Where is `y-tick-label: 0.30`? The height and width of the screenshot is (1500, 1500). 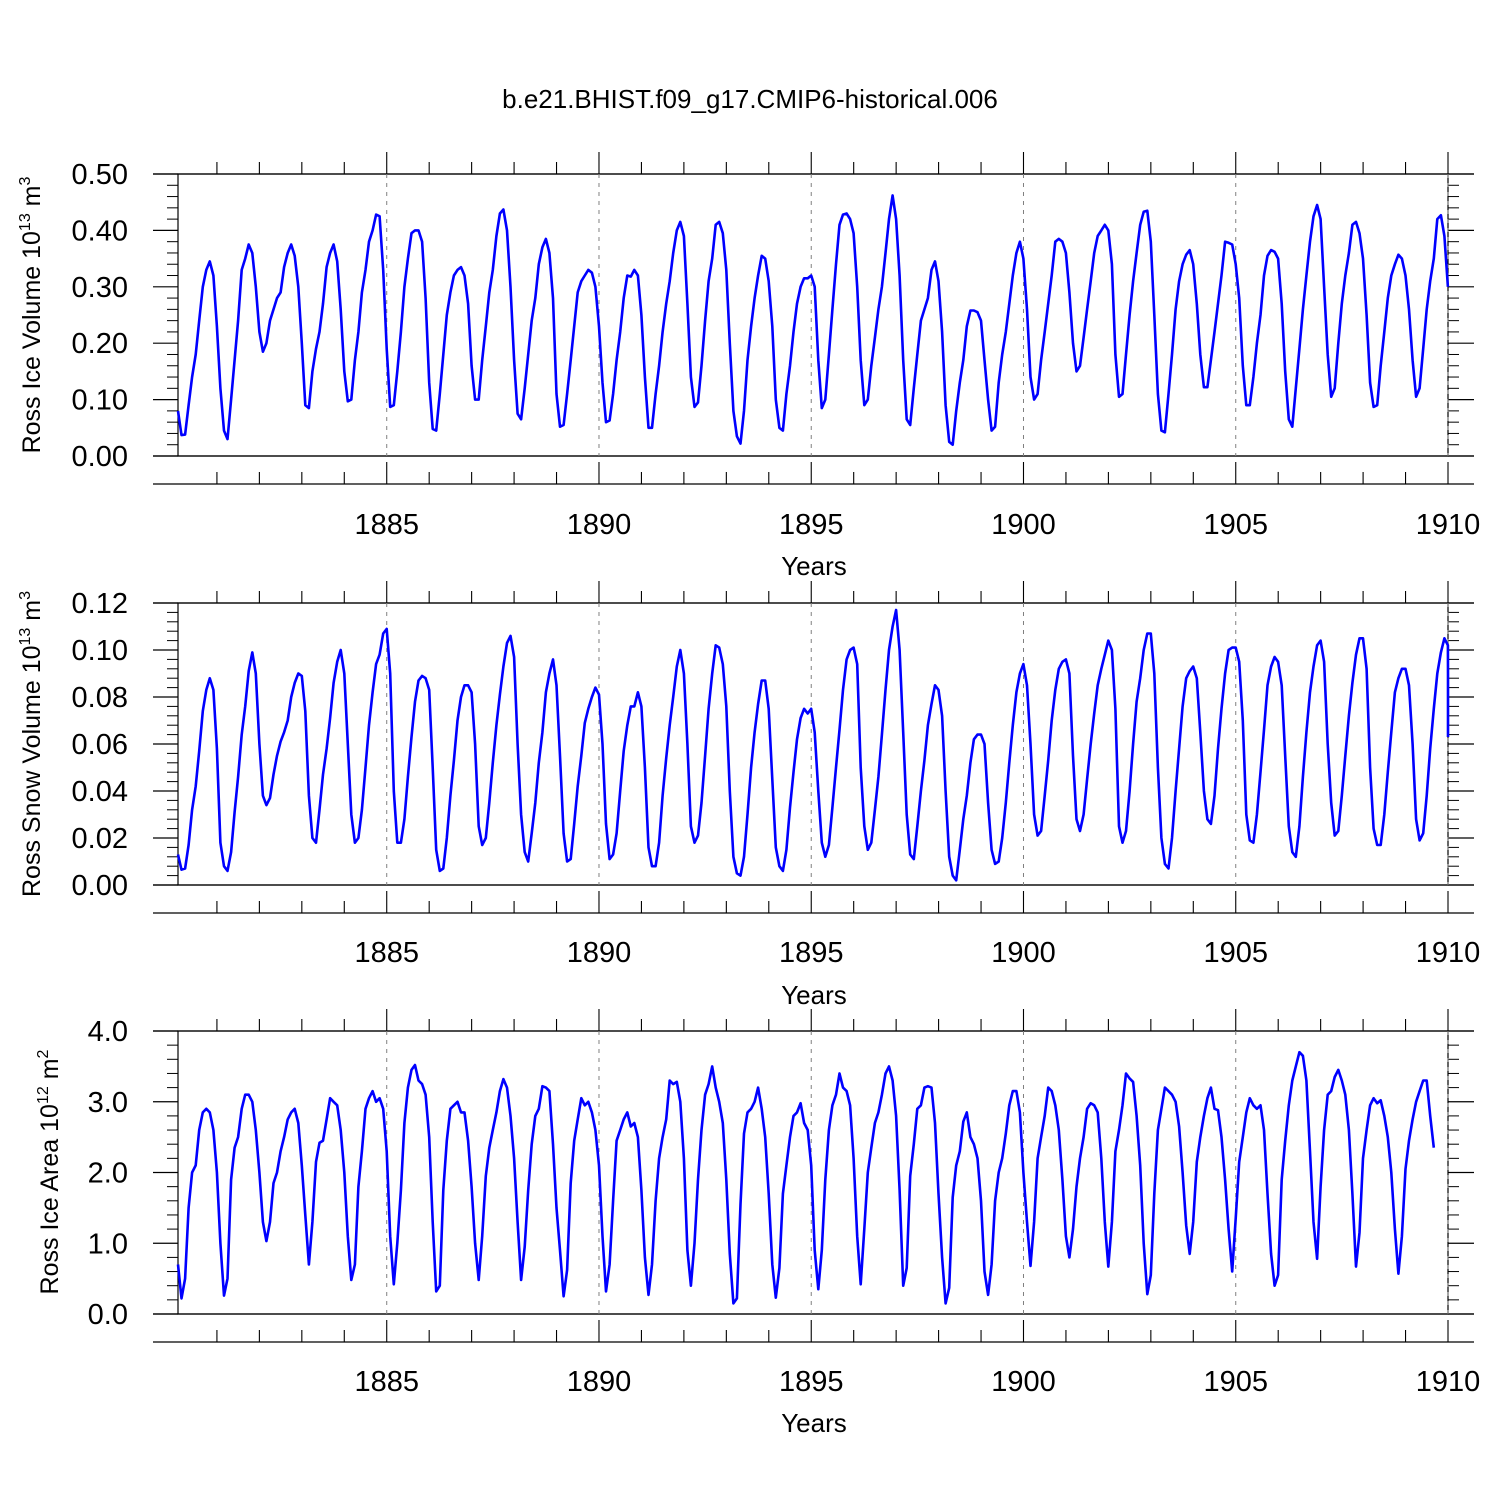 y-tick-label: 0.30 is located at coordinates (100, 288).